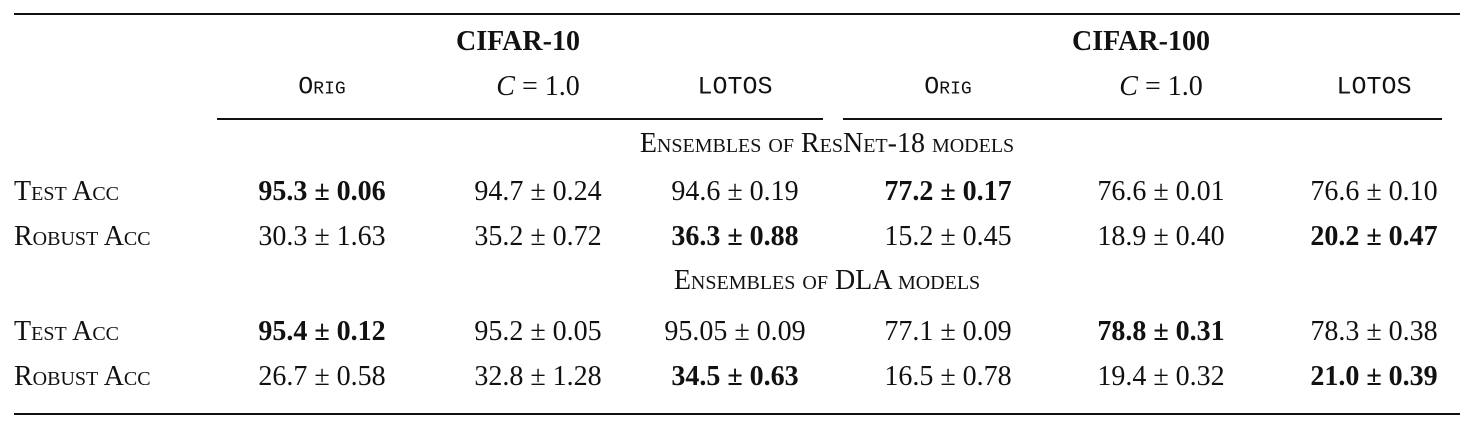 The width and height of the screenshot is (1474, 432). I want to click on cell: 20.2 ± 0.47, so click(1374, 236).